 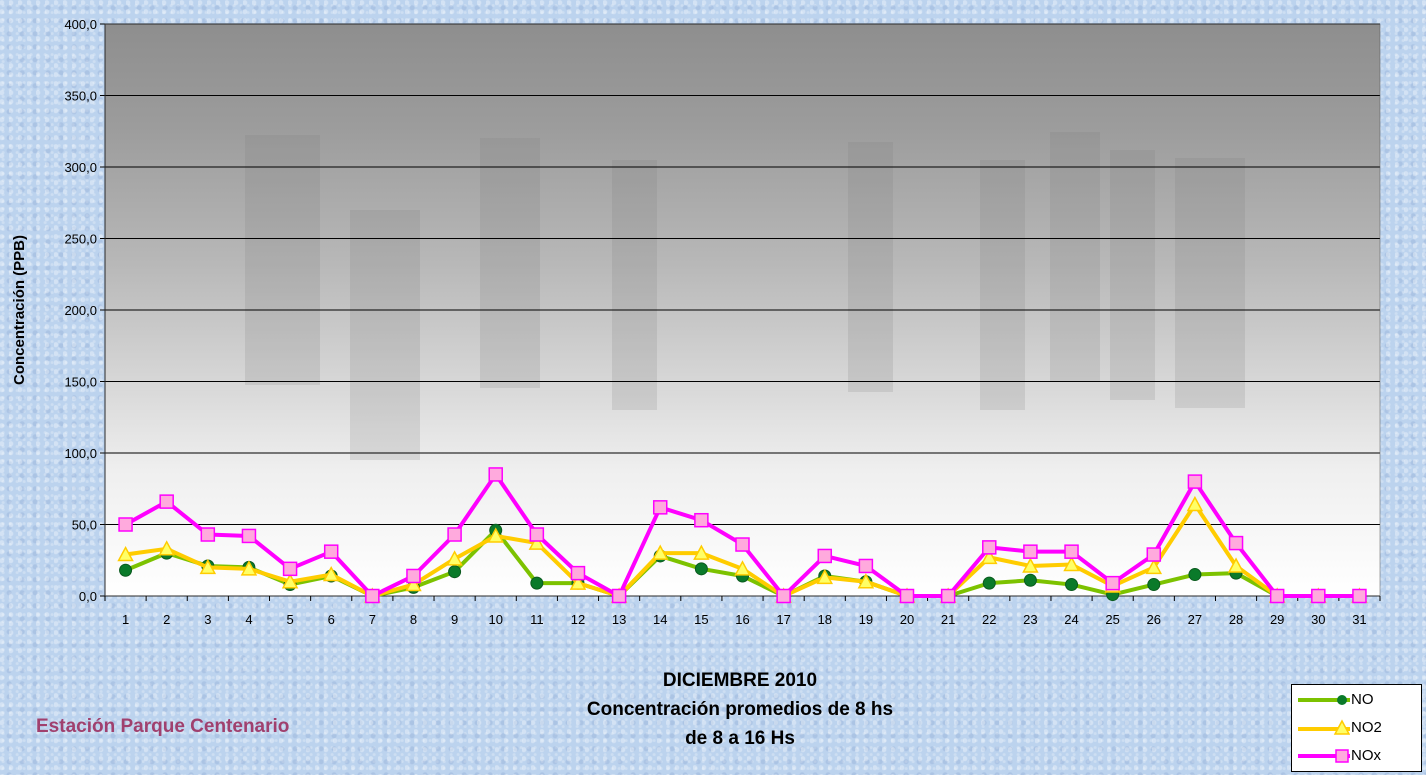 What do you see at coordinates (1318, 619) in the screenshot?
I see `x-tick-label: 30` at bounding box center [1318, 619].